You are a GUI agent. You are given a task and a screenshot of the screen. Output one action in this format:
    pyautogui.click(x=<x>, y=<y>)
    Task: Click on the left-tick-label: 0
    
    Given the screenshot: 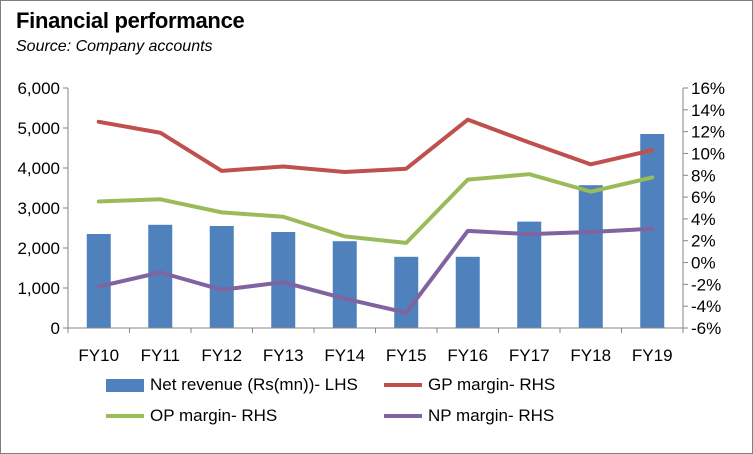 What is the action you would take?
    pyautogui.click(x=55, y=328)
    